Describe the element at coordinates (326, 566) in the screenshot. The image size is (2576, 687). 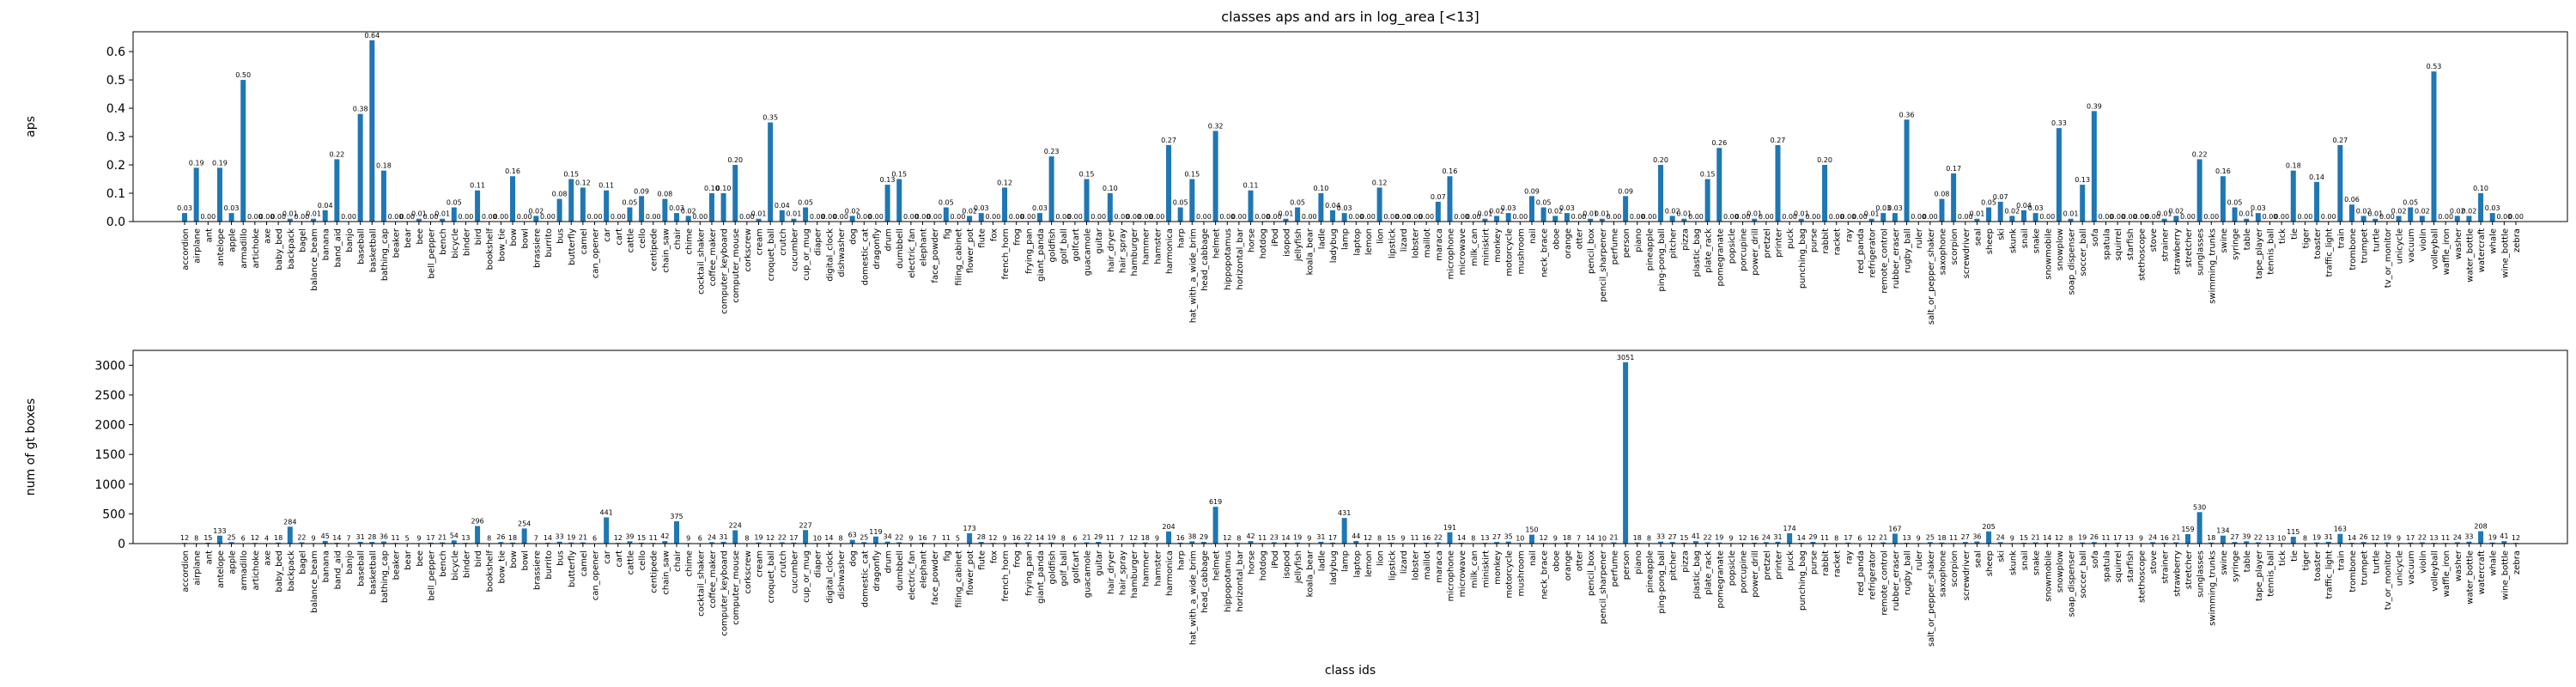
I see `x-tick-label: banana` at that location.